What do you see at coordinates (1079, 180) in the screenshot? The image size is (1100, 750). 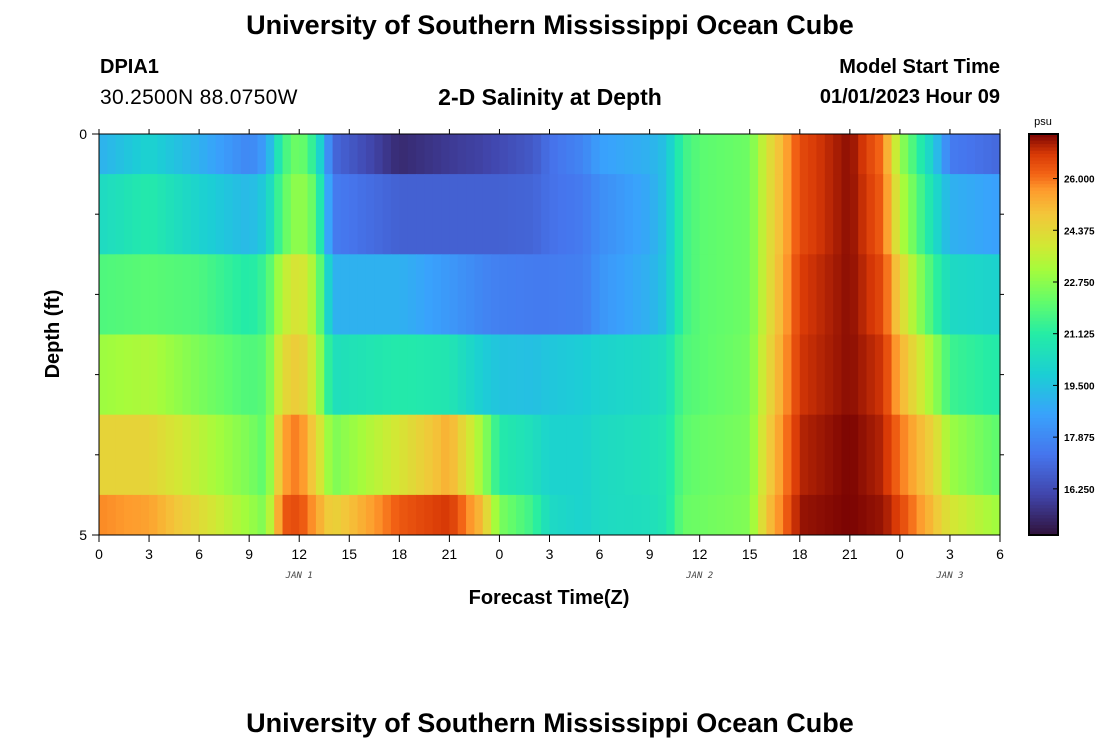 I see `colorbar-tick-label: 26.000` at bounding box center [1079, 180].